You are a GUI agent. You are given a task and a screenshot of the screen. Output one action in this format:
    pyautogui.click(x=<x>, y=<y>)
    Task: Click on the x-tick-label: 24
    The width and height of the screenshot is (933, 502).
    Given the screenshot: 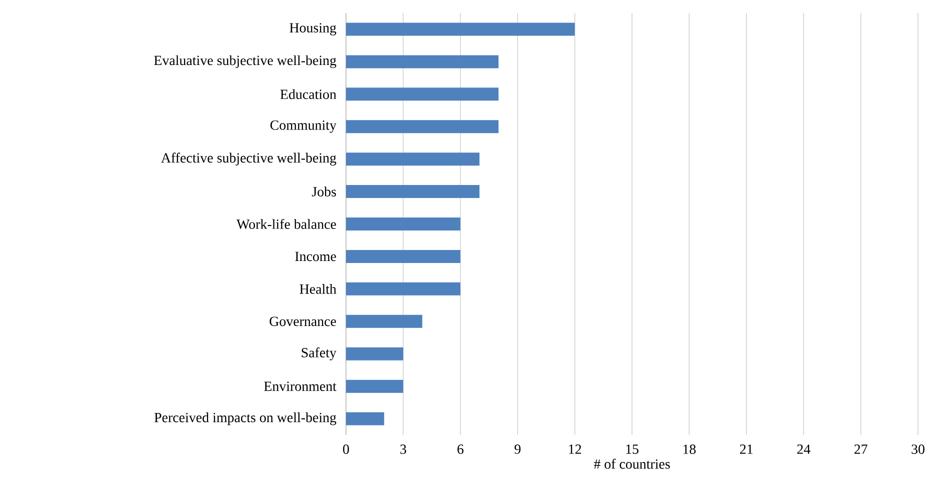 What is the action you would take?
    pyautogui.click(x=803, y=449)
    